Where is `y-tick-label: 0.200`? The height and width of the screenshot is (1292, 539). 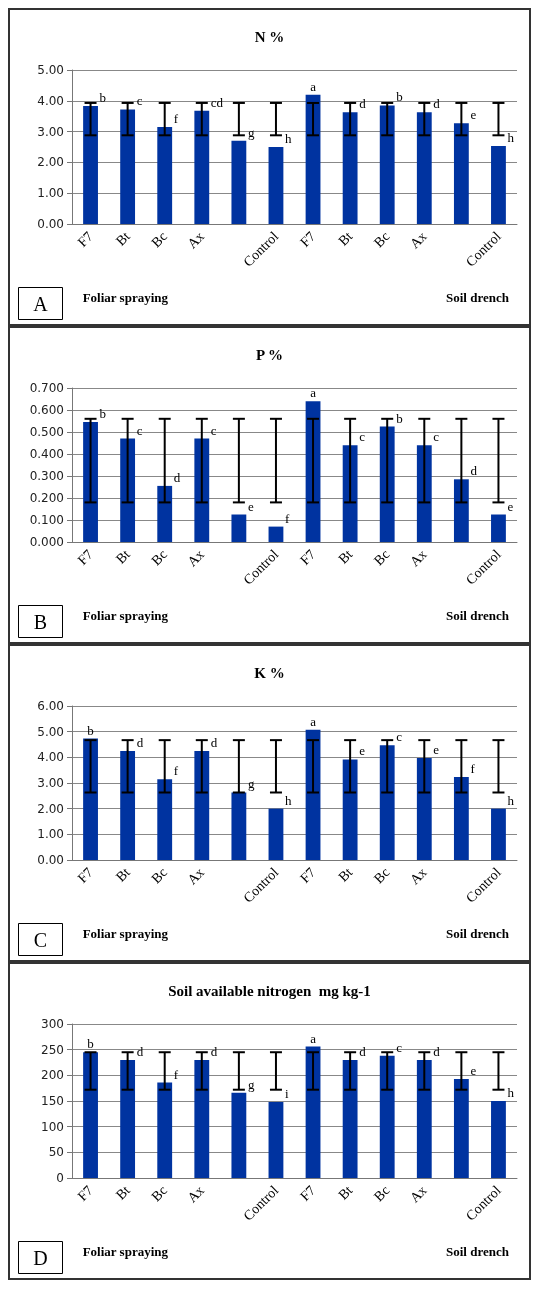 y-tick-label: 0.200 is located at coordinates (46, 498).